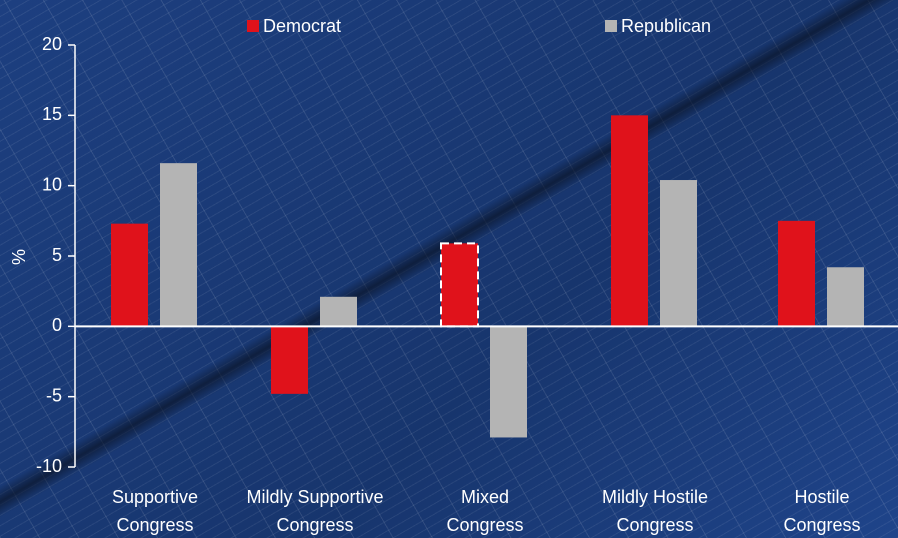  Describe the element at coordinates (52, 184) in the screenshot. I see `y-tick-label: 10` at that location.